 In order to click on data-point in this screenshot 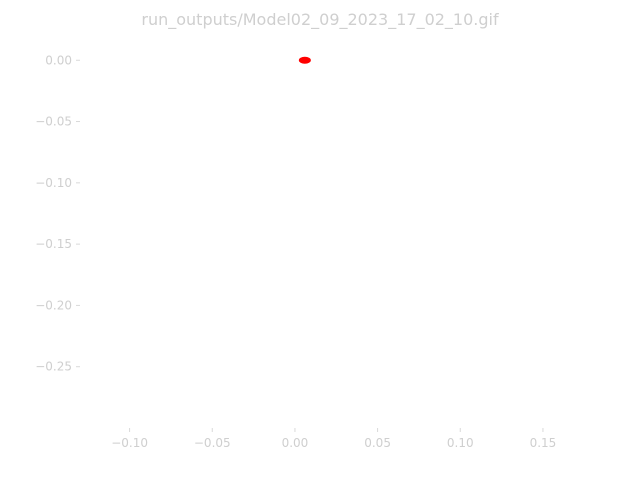, I will do `click(304, 60)`.